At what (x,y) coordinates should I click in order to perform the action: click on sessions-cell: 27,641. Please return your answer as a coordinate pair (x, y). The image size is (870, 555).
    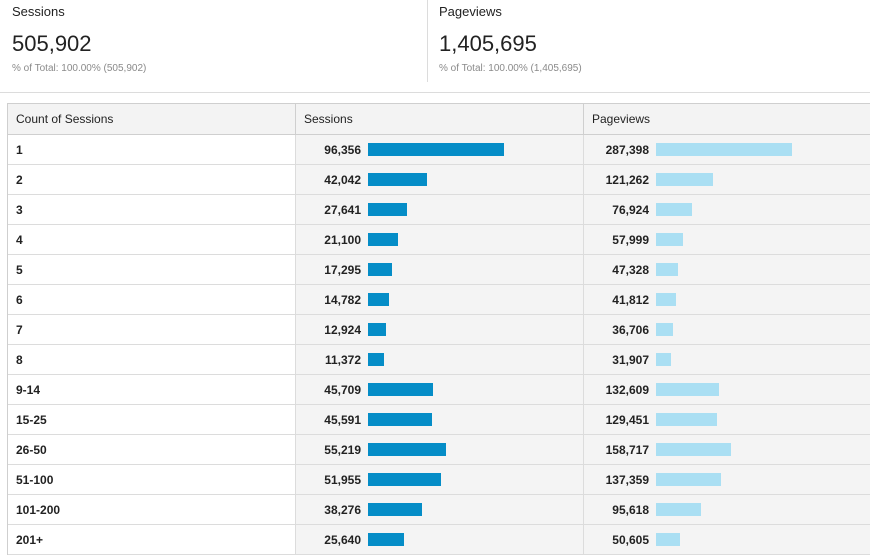
    Looking at the image, I should click on (439, 209).